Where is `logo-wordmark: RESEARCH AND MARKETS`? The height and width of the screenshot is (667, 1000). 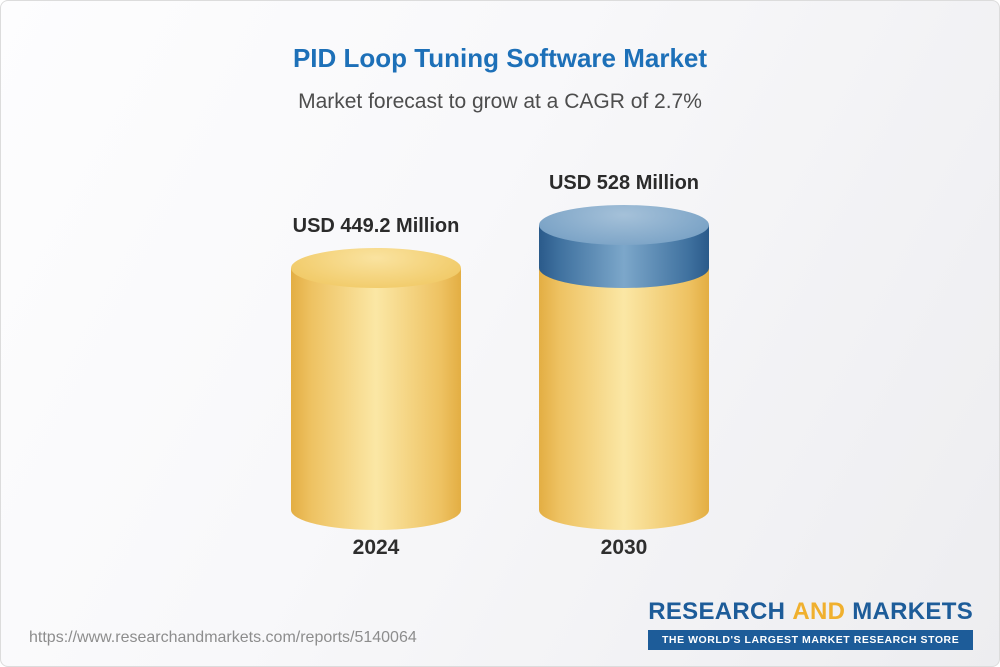 logo-wordmark: RESEARCH AND MARKETS is located at coordinates (810, 612).